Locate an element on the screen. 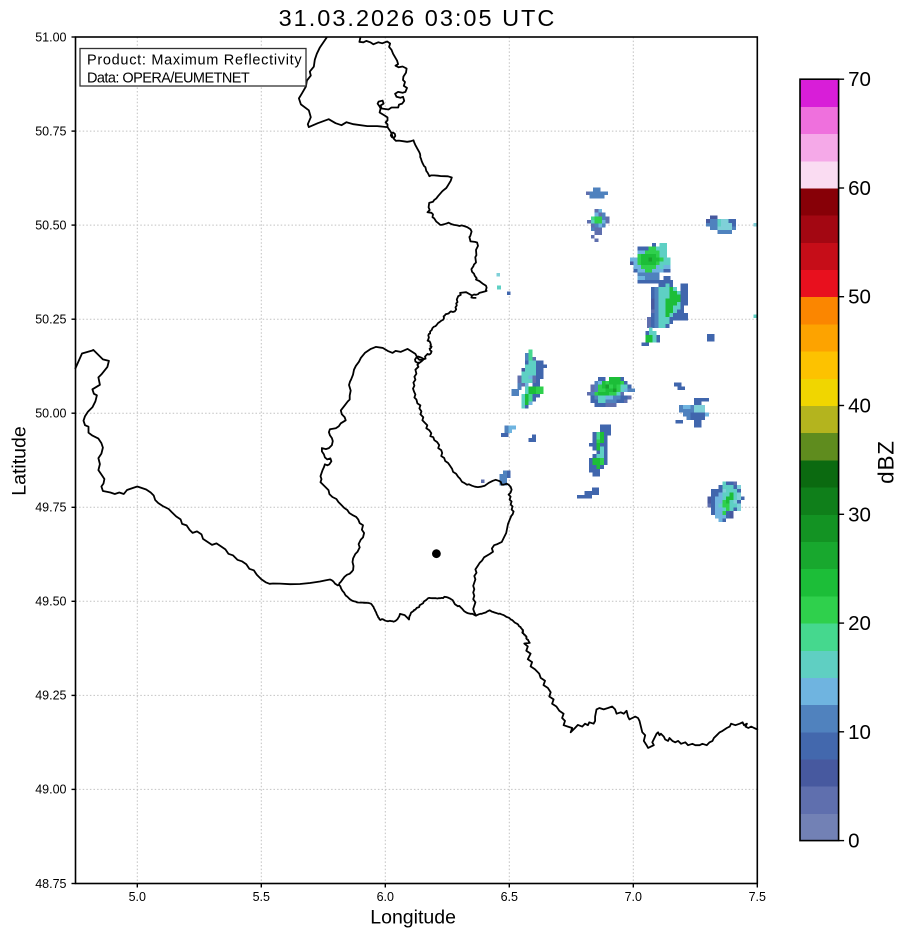 The width and height of the screenshot is (908, 942). svg-text: 30 is located at coordinates (859, 514).